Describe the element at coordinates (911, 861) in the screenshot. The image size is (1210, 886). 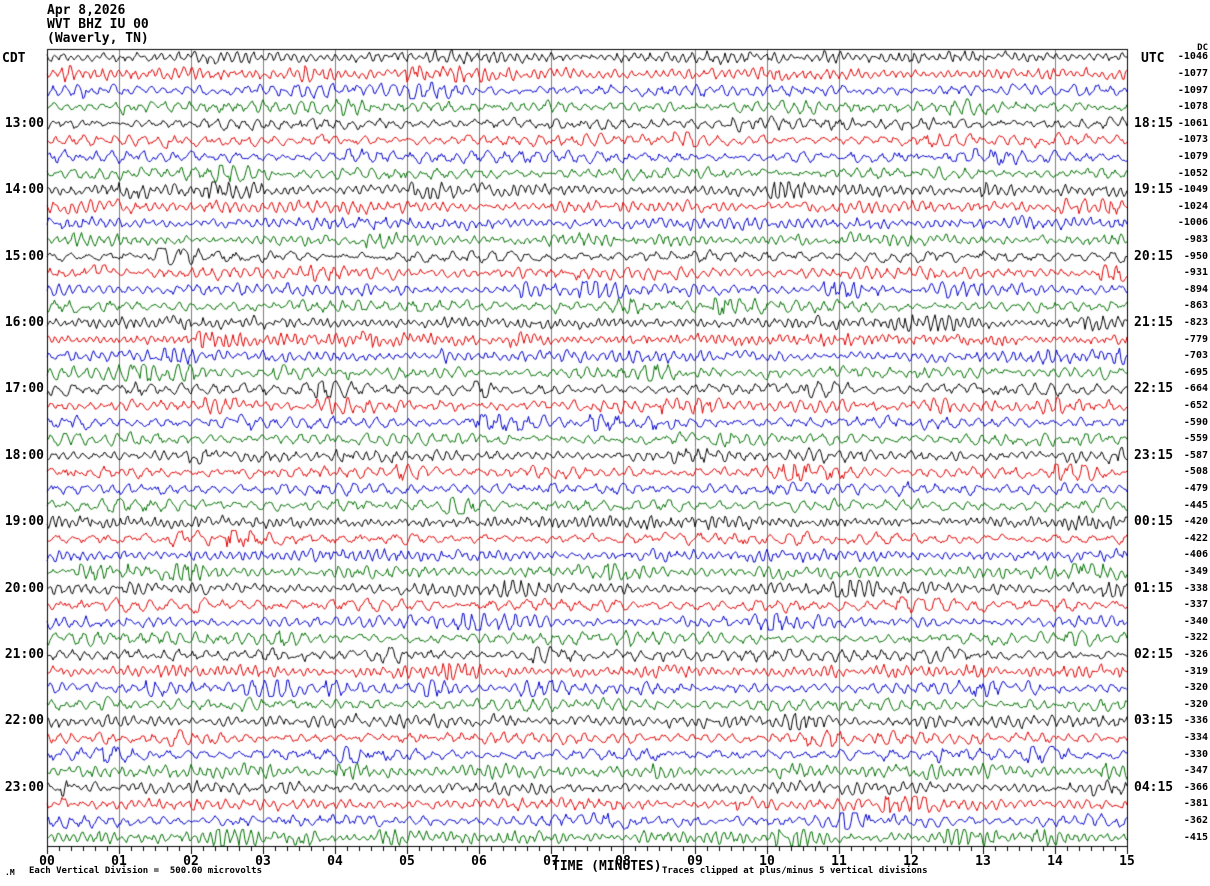
I see `x-axis-tick-label: 12` at that location.